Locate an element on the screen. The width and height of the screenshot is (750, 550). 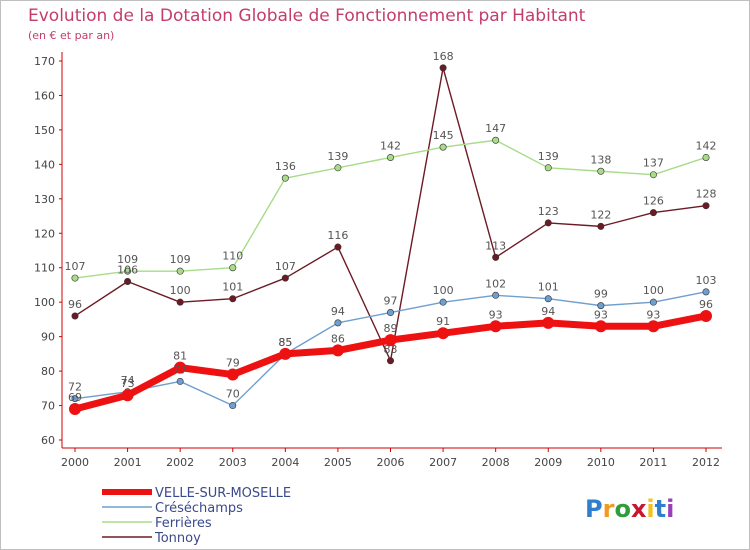
data-label-velle-sur-moselle: 96 is located at coordinates (706, 304).